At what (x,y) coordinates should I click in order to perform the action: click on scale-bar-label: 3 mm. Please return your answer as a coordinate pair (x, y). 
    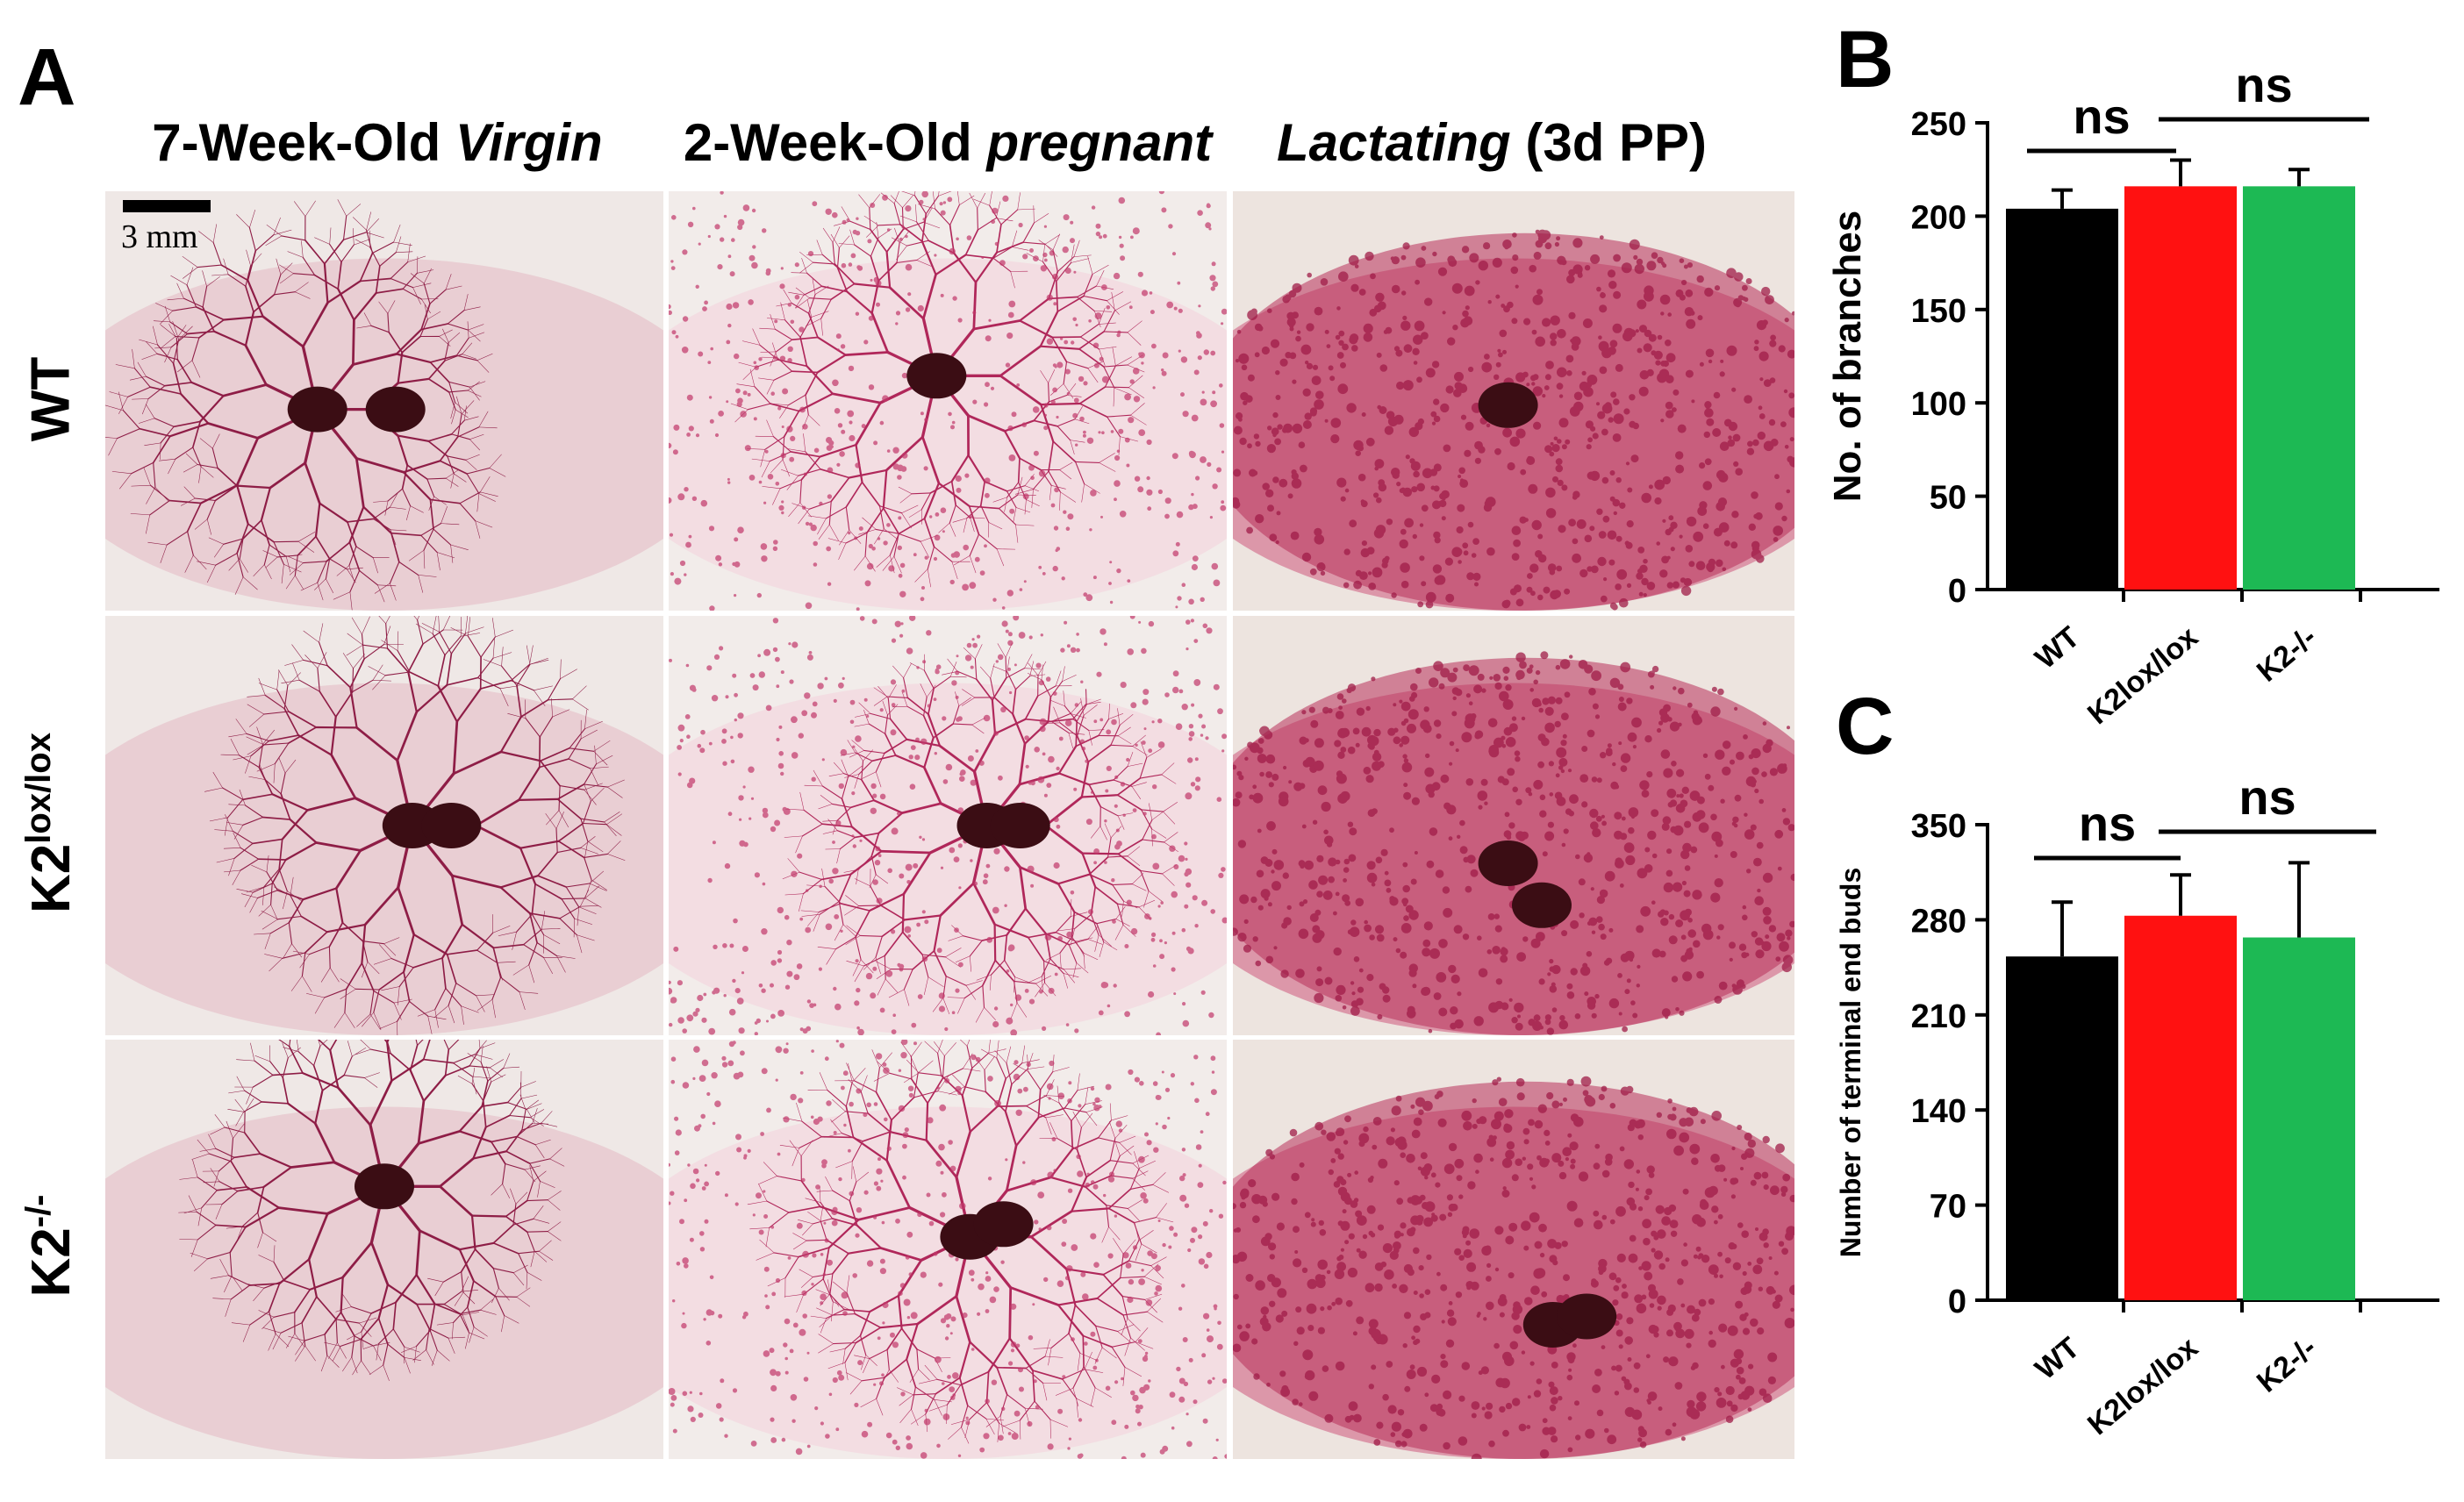
    Looking at the image, I should click on (159, 237).